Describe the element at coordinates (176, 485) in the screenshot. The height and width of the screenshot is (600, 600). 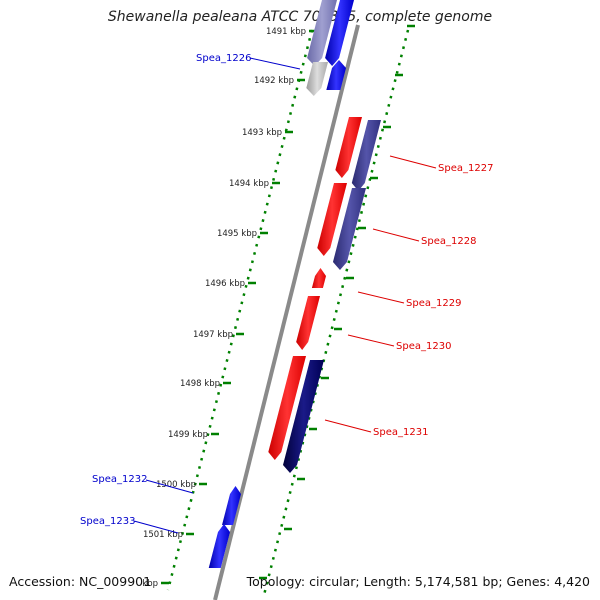
I see `scale-tick-label: 1500 kbp` at that location.